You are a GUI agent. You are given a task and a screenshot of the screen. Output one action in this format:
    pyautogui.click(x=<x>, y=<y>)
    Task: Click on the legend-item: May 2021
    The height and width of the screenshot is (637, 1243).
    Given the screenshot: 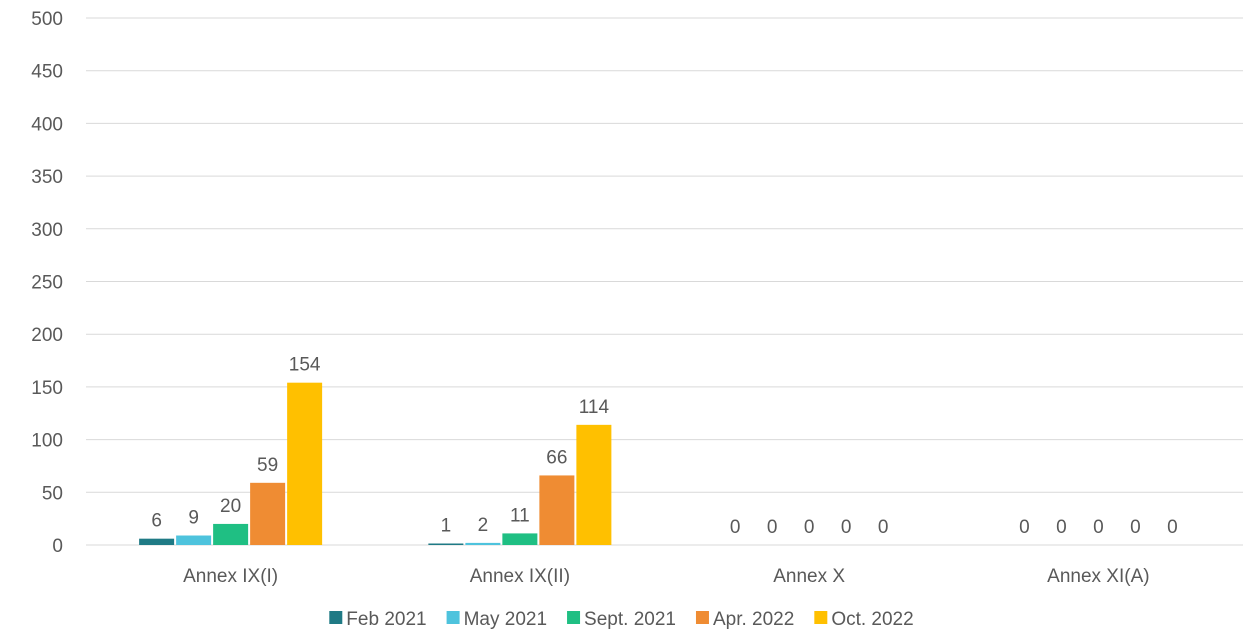 What is the action you would take?
    pyautogui.click(x=496, y=619)
    